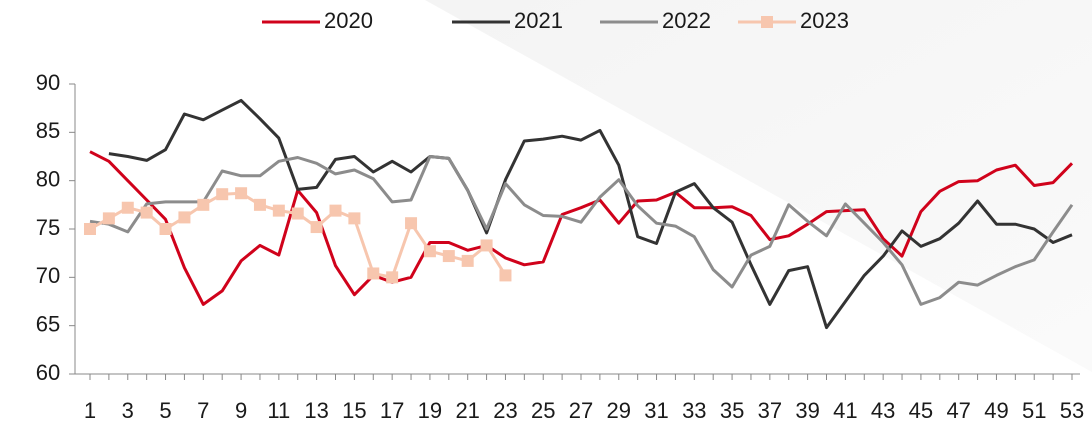 The height and width of the screenshot is (429, 1092). I want to click on y-tick-label: 75, so click(48, 227).